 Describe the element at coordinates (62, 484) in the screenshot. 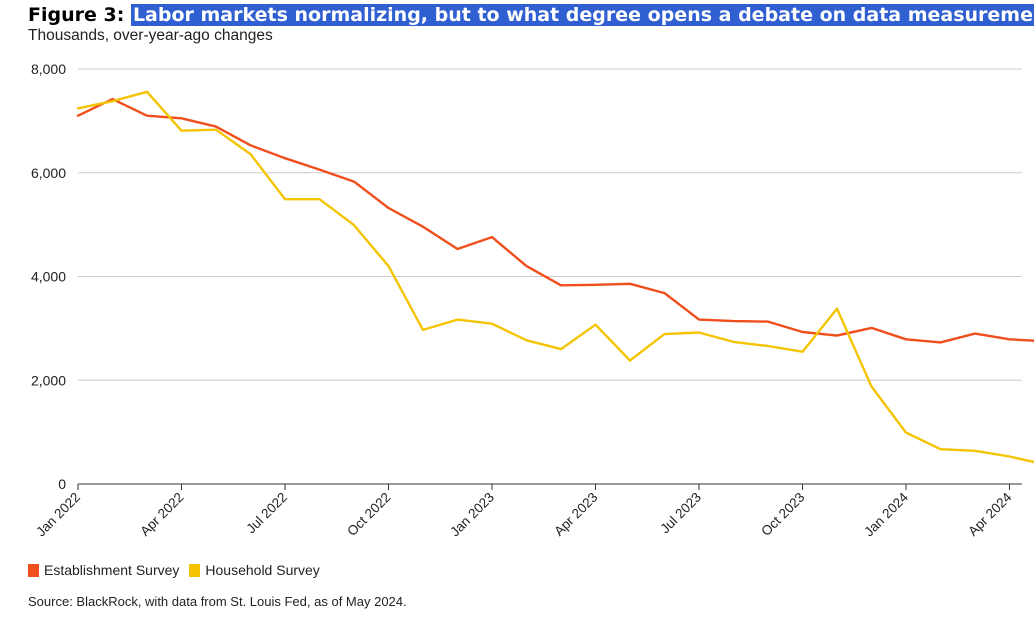

I see `y-tick-label: 0` at that location.